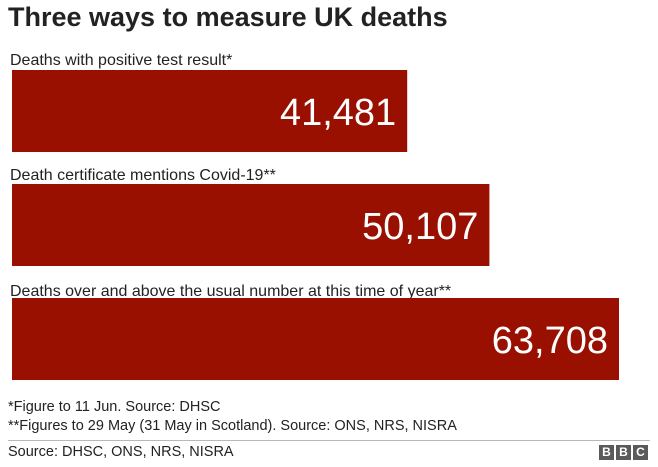 The height and width of the screenshot is (467, 658). I want to click on bbc-logo: B B C, so click(623, 452).